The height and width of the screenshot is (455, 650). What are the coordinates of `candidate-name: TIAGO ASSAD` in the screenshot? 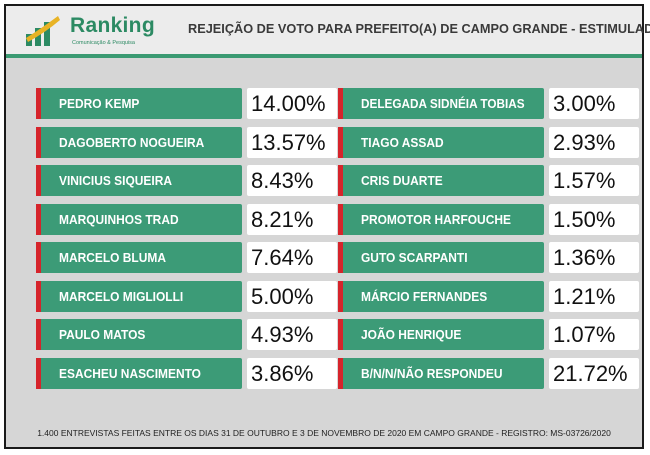 It's located at (402, 142).